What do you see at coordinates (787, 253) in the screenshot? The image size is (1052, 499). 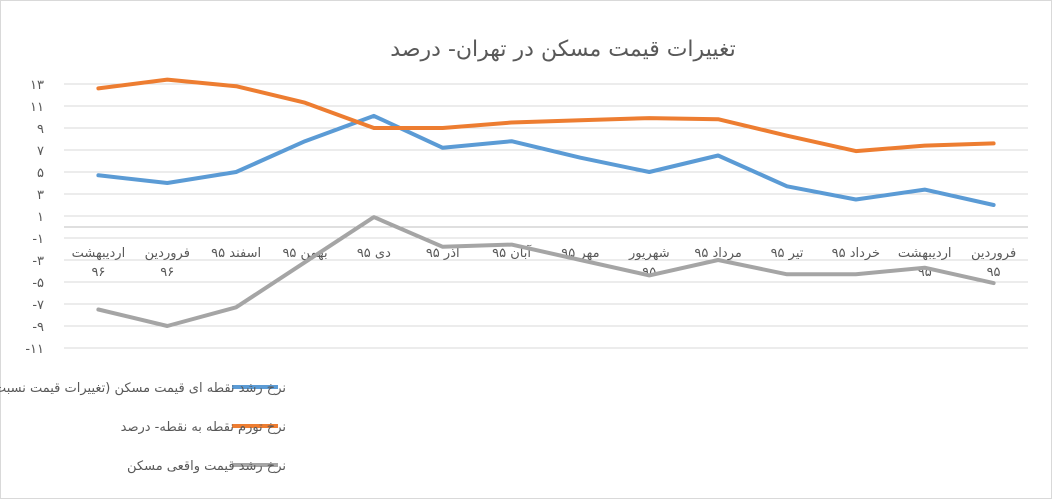 I see `x-tick-label: تیر ۹۵` at bounding box center [787, 253].